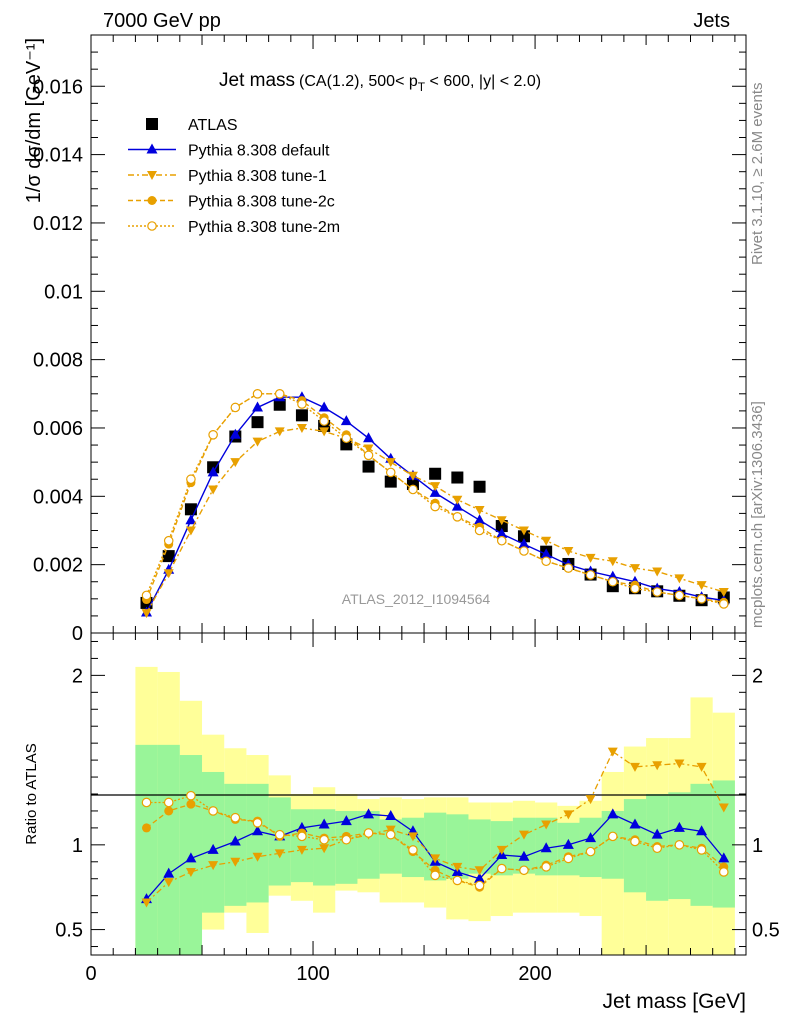  What do you see at coordinates (264, 227) in the screenshot?
I see `legend-label: Pythia 8.308 tune-2m` at bounding box center [264, 227].